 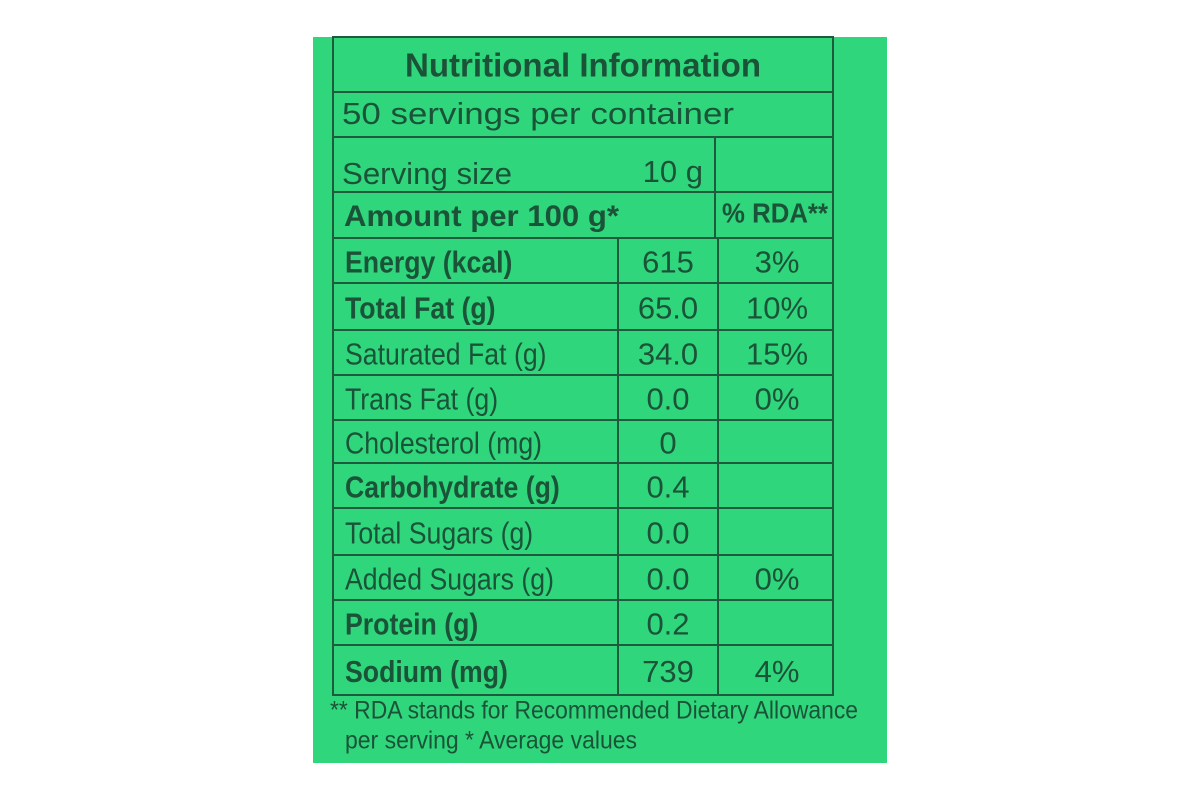 What do you see at coordinates (583, 65) in the screenshot?
I see `title: Nutritional Information` at bounding box center [583, 65].